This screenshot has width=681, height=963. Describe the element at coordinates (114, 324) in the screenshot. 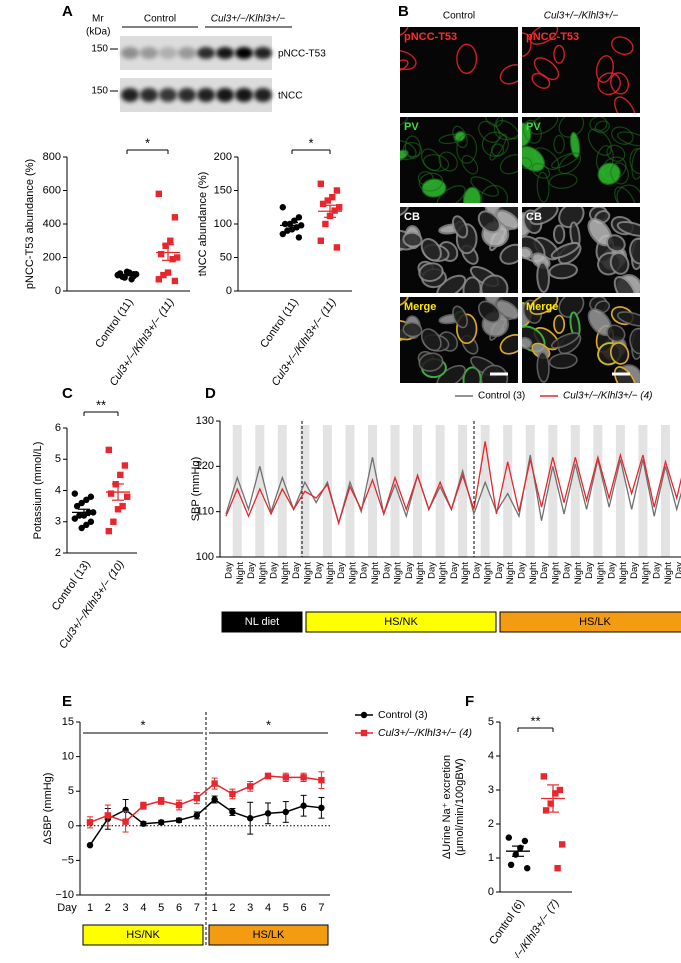

I see `x-tick-label: Control (11)` at that location.